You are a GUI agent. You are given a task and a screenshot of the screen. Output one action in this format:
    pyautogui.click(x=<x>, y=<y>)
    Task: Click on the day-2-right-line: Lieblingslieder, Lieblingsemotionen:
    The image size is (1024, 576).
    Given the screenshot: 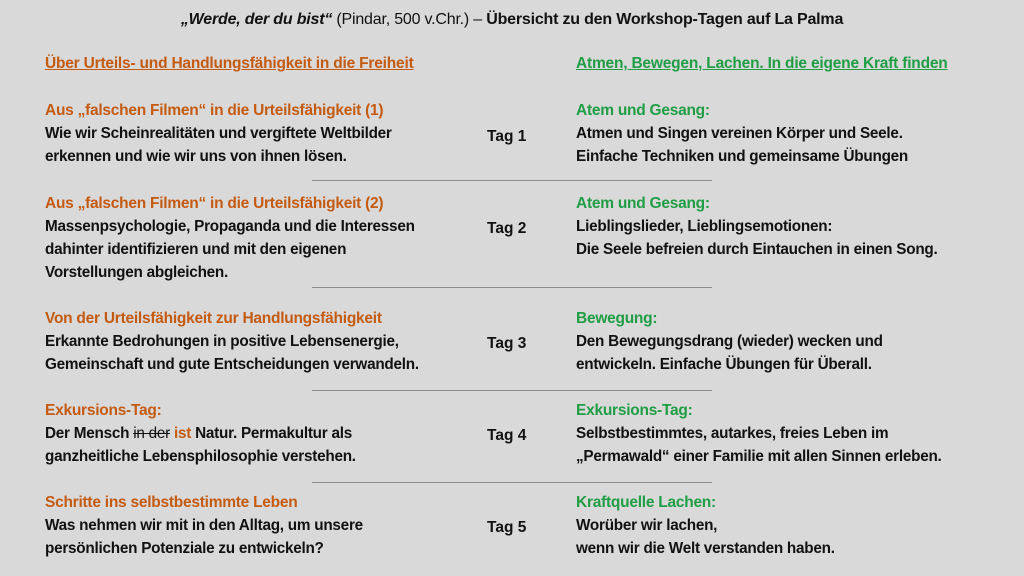 What is the action you would take?
    pyautogui.click(x=704, y=226)
    